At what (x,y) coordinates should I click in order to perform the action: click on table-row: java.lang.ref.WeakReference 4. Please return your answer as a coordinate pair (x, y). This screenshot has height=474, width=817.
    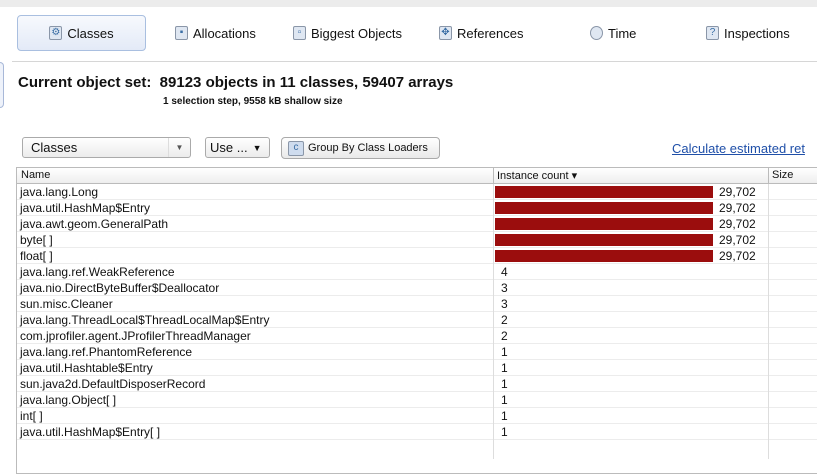
    Looking at the image, I should click on (417, 272).